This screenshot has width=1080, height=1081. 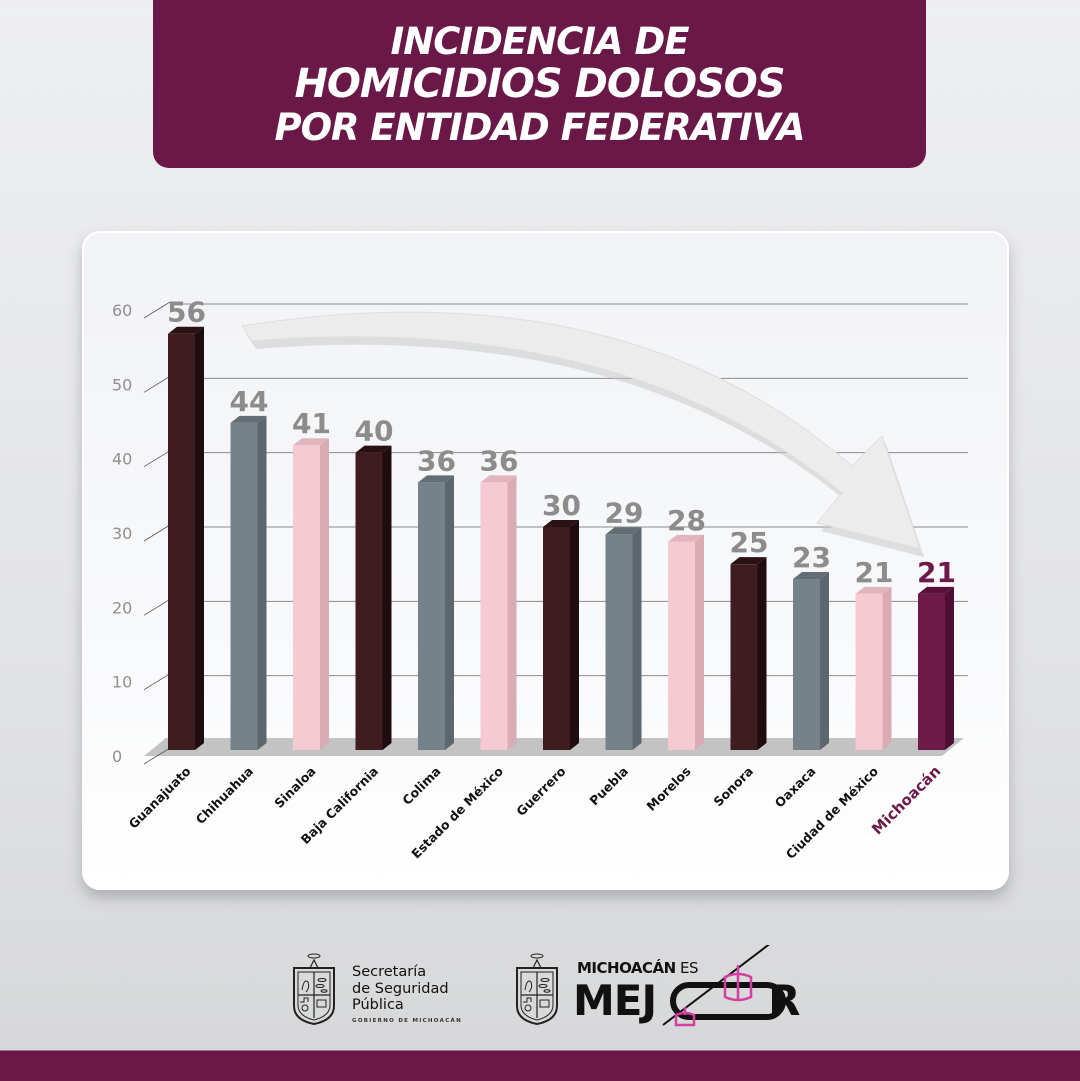 I want to click on value-label: 56, so click(x=186, y=312).